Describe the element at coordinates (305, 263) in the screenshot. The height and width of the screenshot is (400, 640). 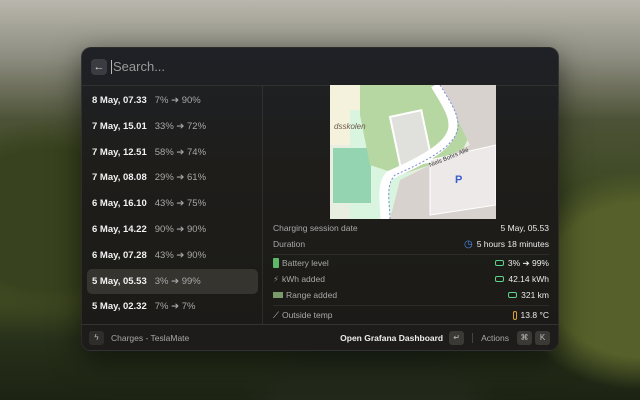
I see `label: Battery level` at that location.